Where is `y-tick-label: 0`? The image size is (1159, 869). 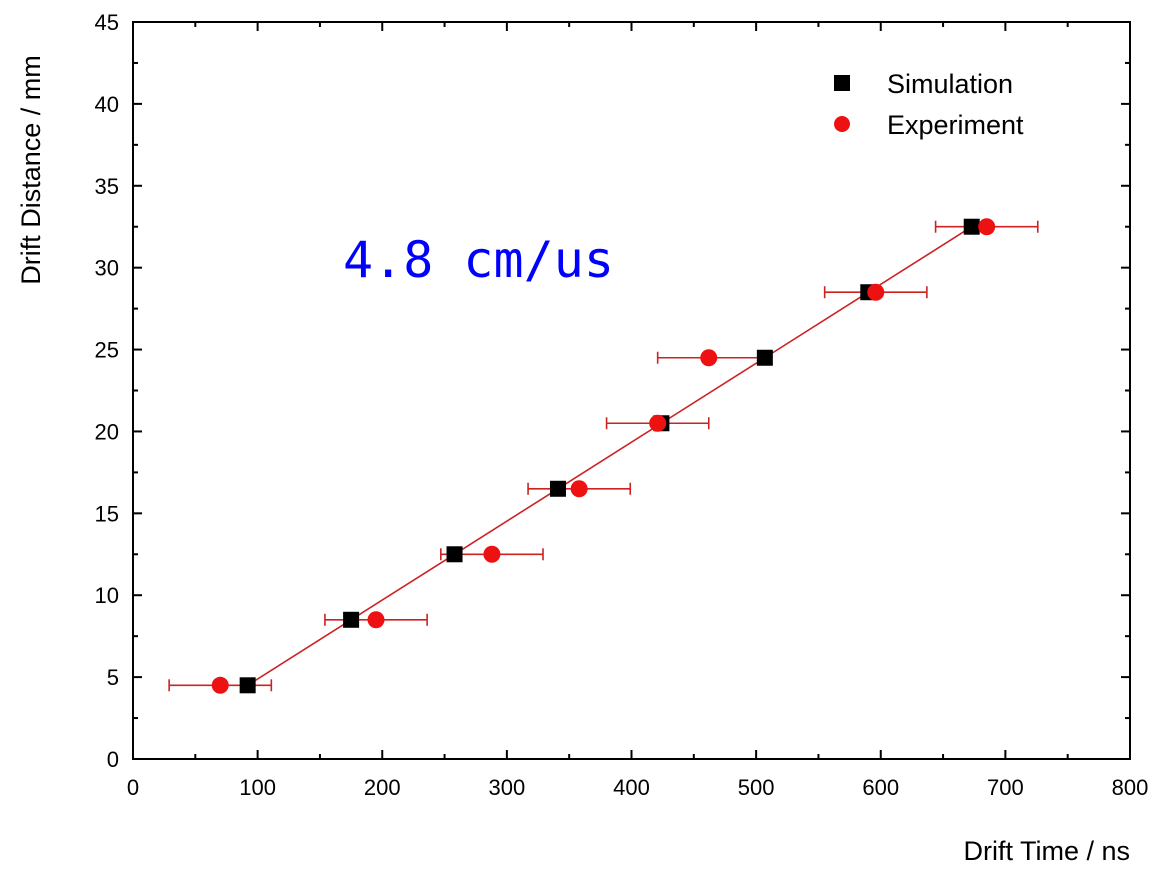
y-tick-label: 0 is located at coordinates (113, 759).